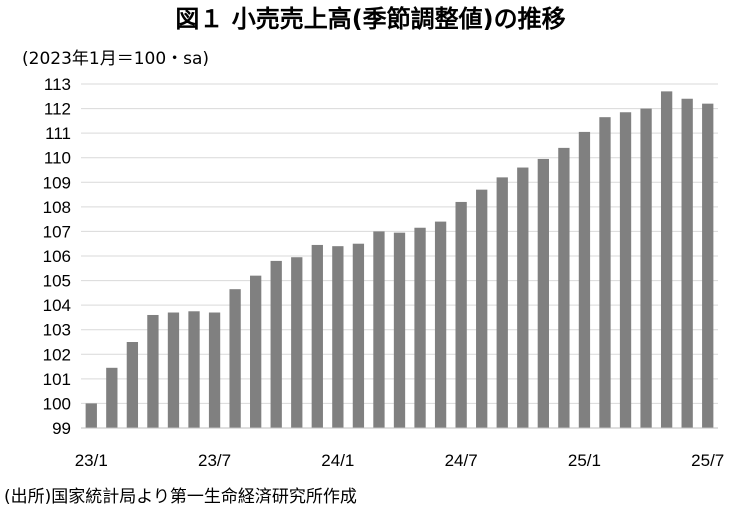 The width and height of the screenshot is (741, 521). Describe the element at coordinates (440, 324) in the screenshot. I see `bar-24/6` at that location.